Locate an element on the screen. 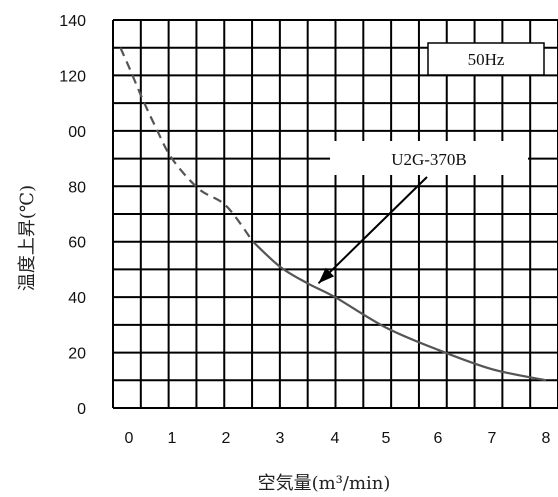 Image resolution: width=558 pixels, height=497 pixels. annotation-arrow-line is located at coordinates (372, 230).